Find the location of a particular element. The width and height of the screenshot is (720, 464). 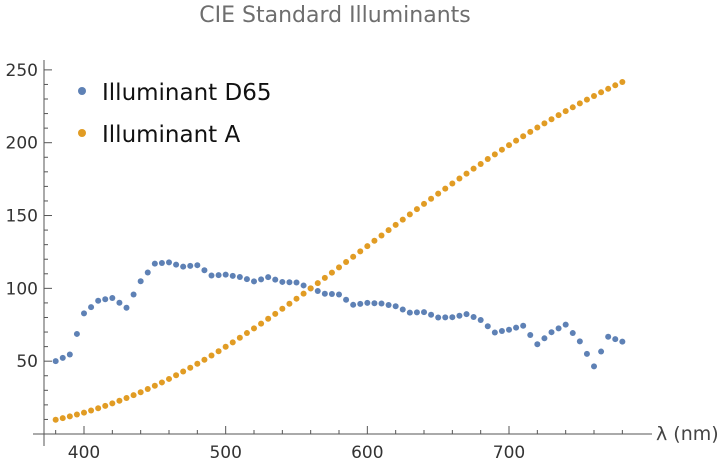

legend-item-a: Illuminant A is located at coordinates (159, 135).